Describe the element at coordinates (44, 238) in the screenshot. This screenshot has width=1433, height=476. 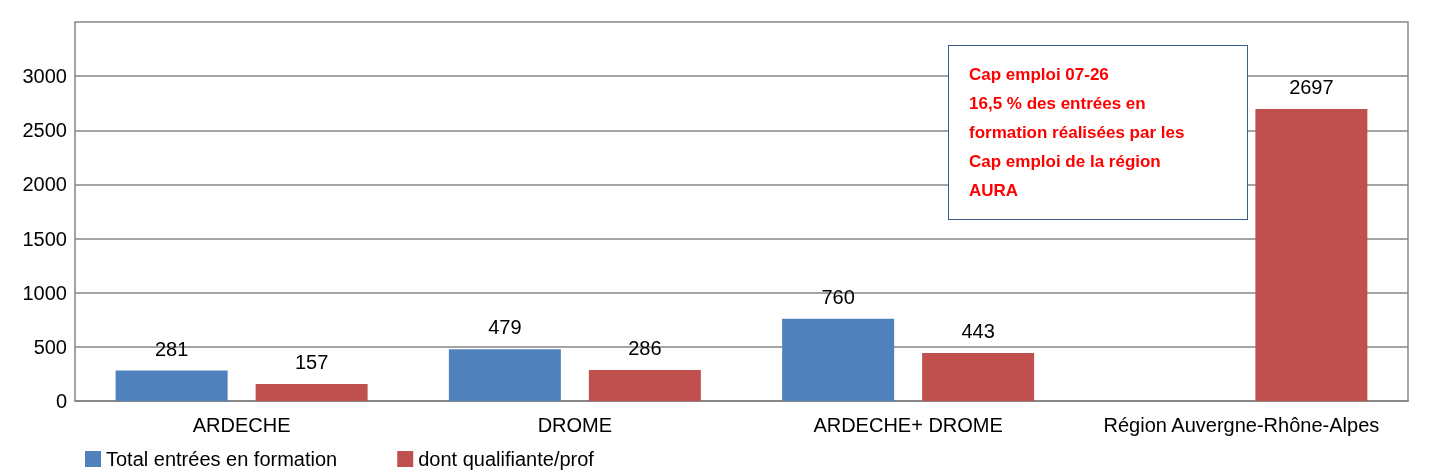
I see `y-tick-label: 1500` at that location.